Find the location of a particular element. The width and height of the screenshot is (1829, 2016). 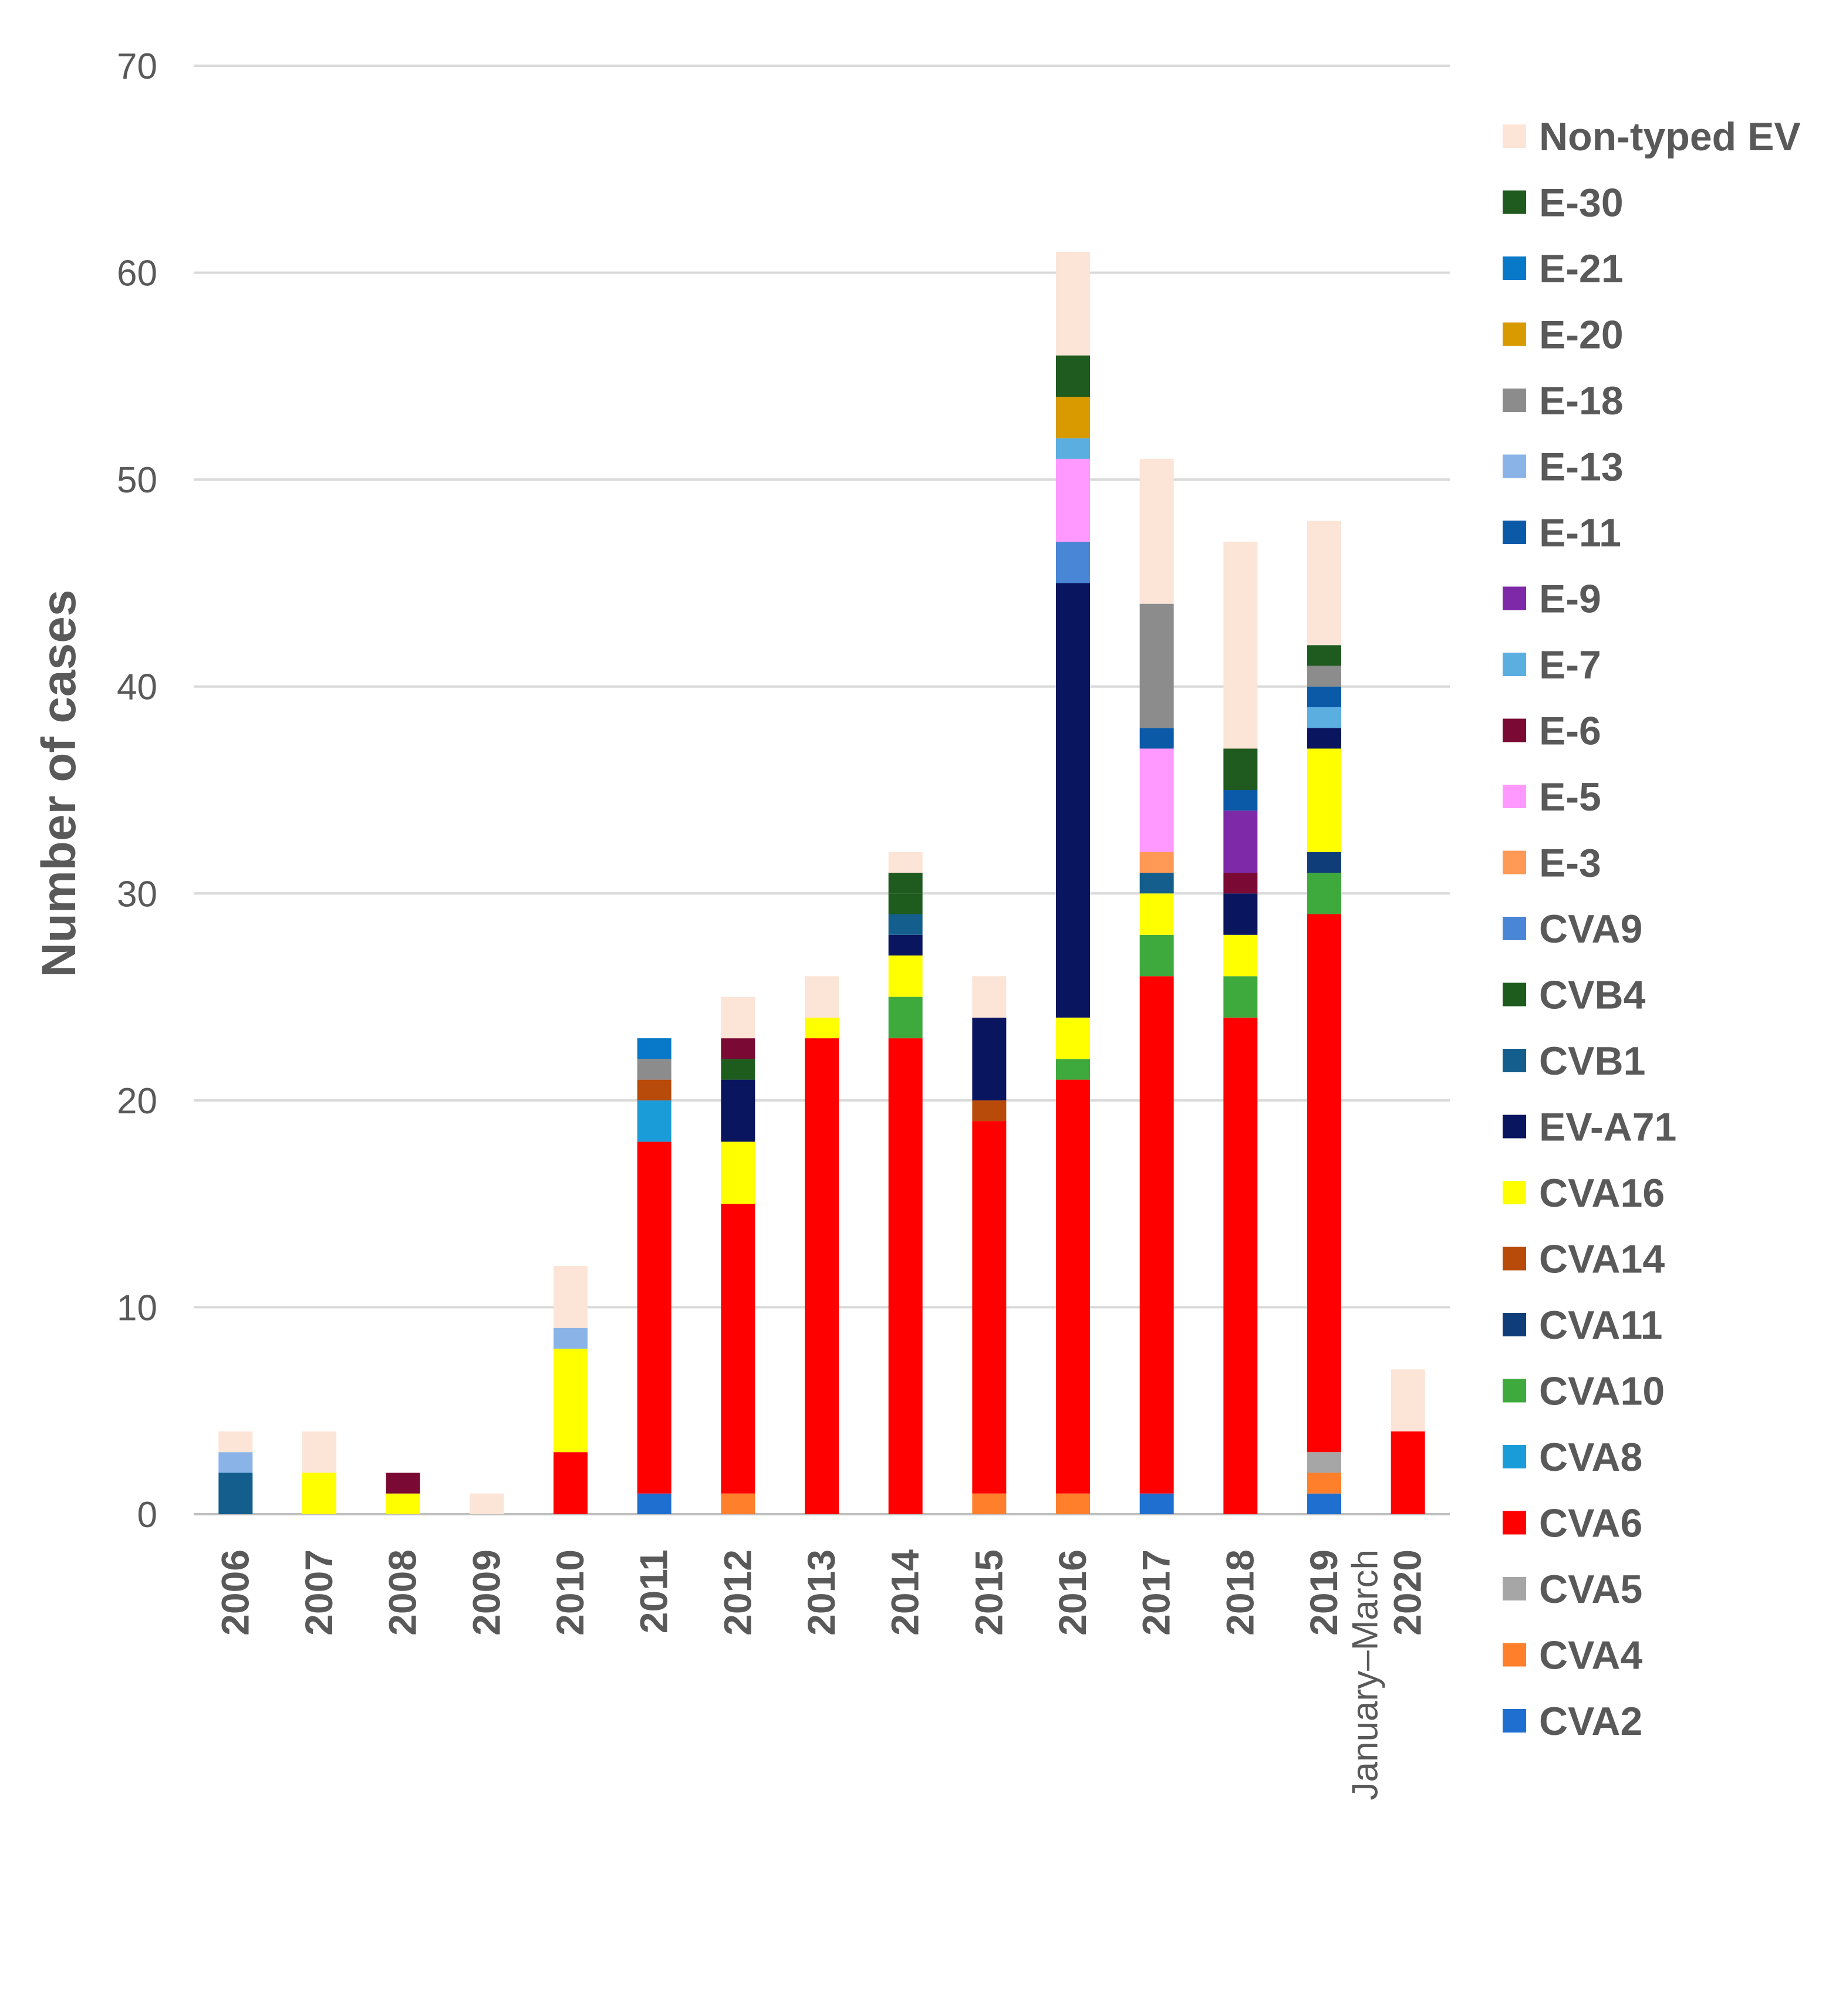

legend-item: CVB1 is located at coordinates (1574, 1061).